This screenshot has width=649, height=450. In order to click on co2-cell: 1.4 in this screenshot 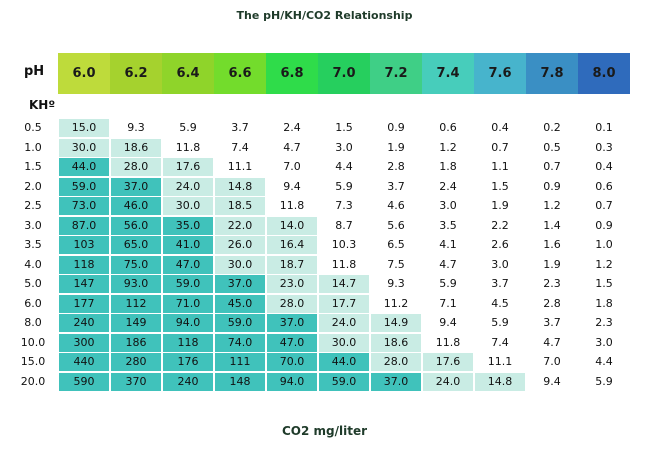, I will do `click(552, 225)`.